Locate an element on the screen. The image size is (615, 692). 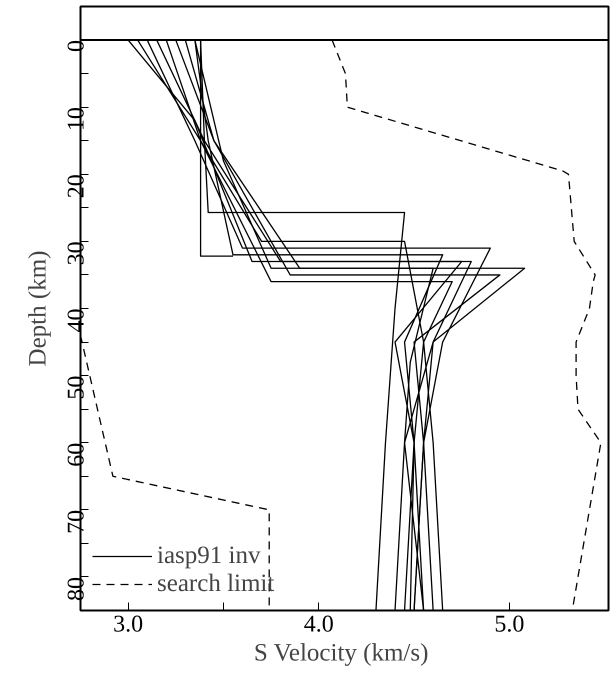
x-tick-label: 5.0 is located at coordinates (509, 625).